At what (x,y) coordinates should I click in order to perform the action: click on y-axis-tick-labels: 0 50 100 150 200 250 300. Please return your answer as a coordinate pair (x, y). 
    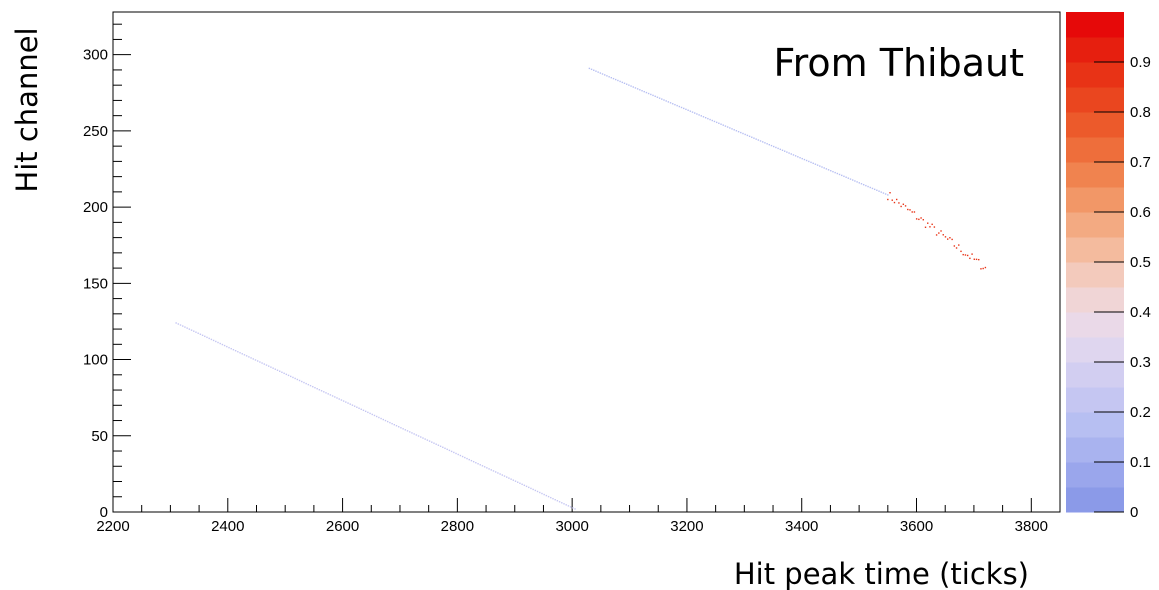
    Looking at the image, I should click on (95, 284).